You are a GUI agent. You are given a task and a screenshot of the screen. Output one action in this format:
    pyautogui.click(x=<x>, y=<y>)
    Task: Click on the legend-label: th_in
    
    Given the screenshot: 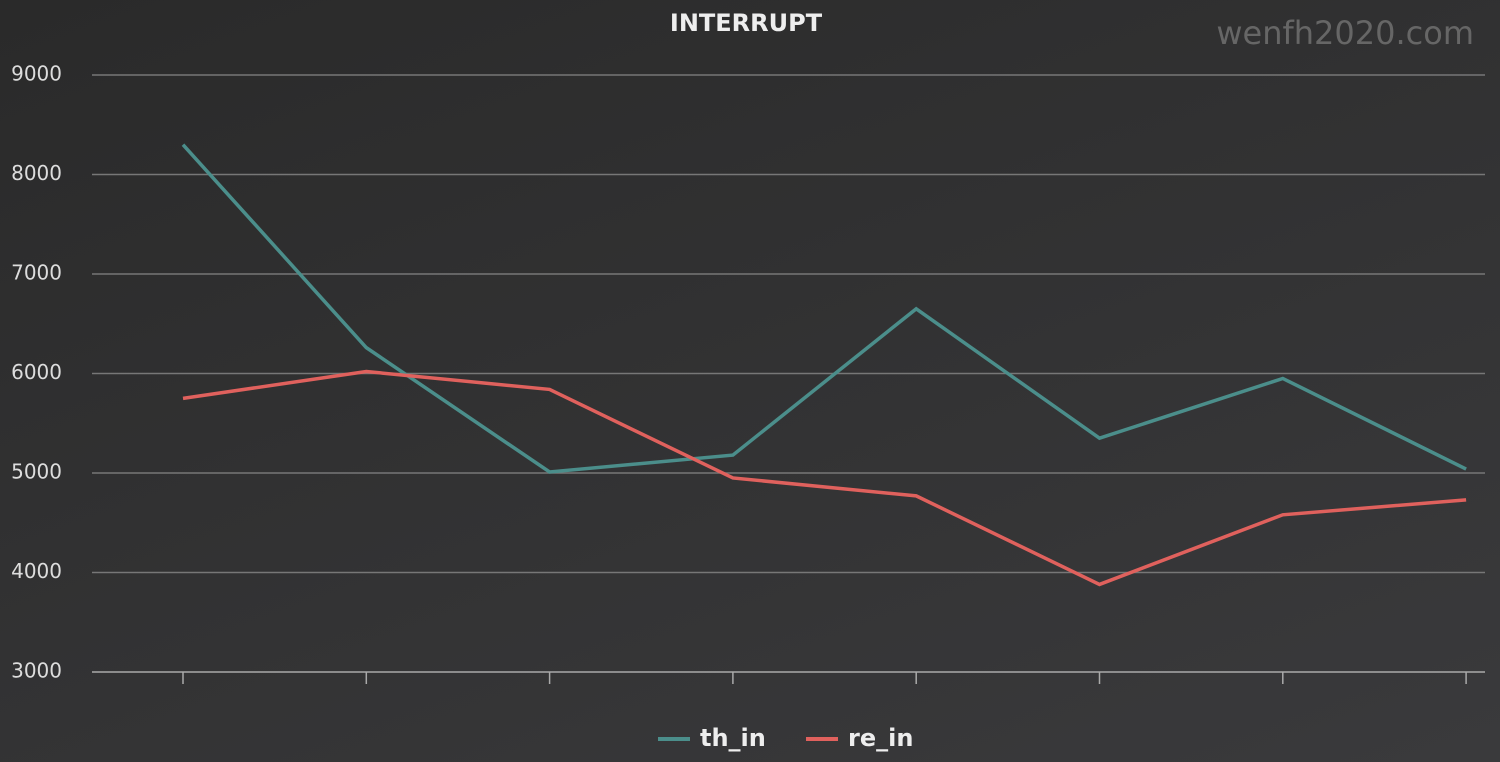 What is the action you would take?
    pyautogui.click(x=733, y=738)
    